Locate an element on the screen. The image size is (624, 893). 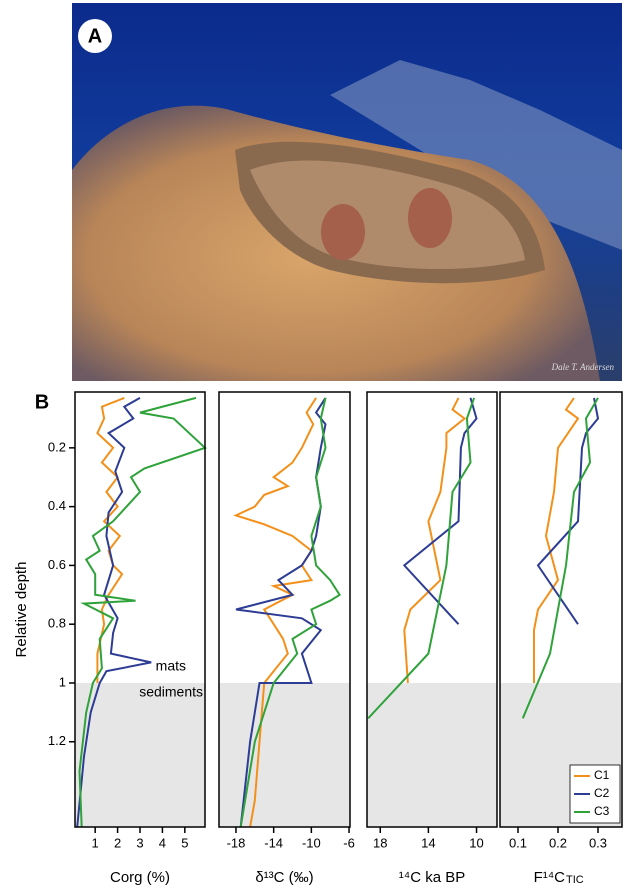
legend-label: C3 is located at coordinates (602, 811).